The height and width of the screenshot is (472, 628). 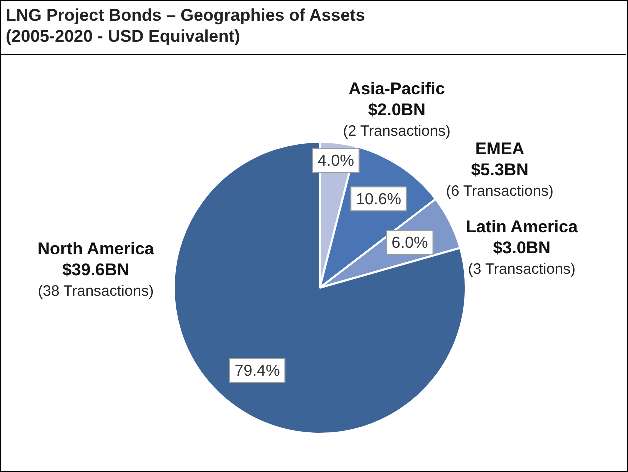 What do you see at coordinates (96, 249) in the screenshot?
I see `slice-label: North America` at bounding box center [96, 249].